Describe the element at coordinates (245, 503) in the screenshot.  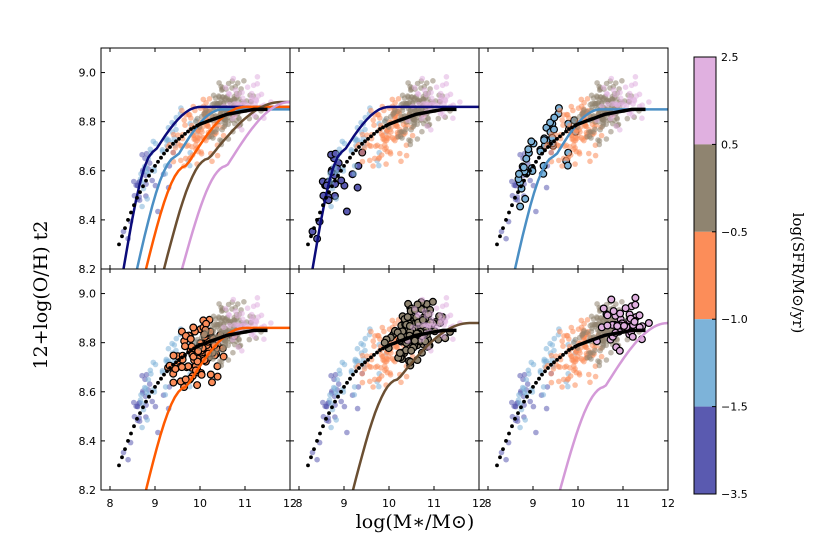
I see `x-tick-label: 11` at that location.